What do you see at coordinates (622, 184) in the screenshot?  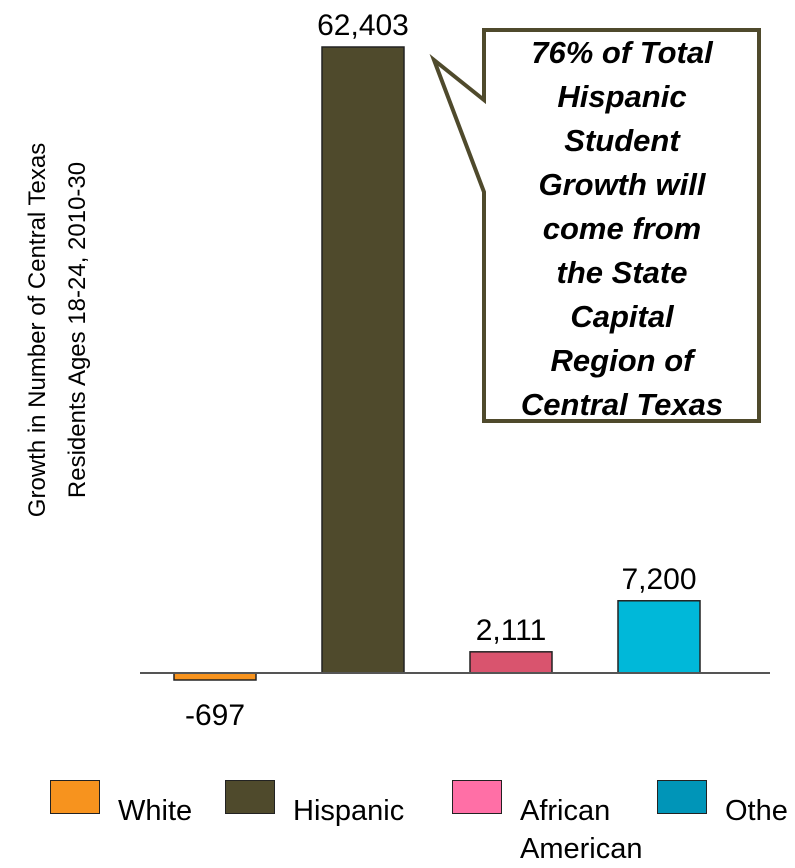 I see `callout-line: Growth will` at bounding box center [622, 184].